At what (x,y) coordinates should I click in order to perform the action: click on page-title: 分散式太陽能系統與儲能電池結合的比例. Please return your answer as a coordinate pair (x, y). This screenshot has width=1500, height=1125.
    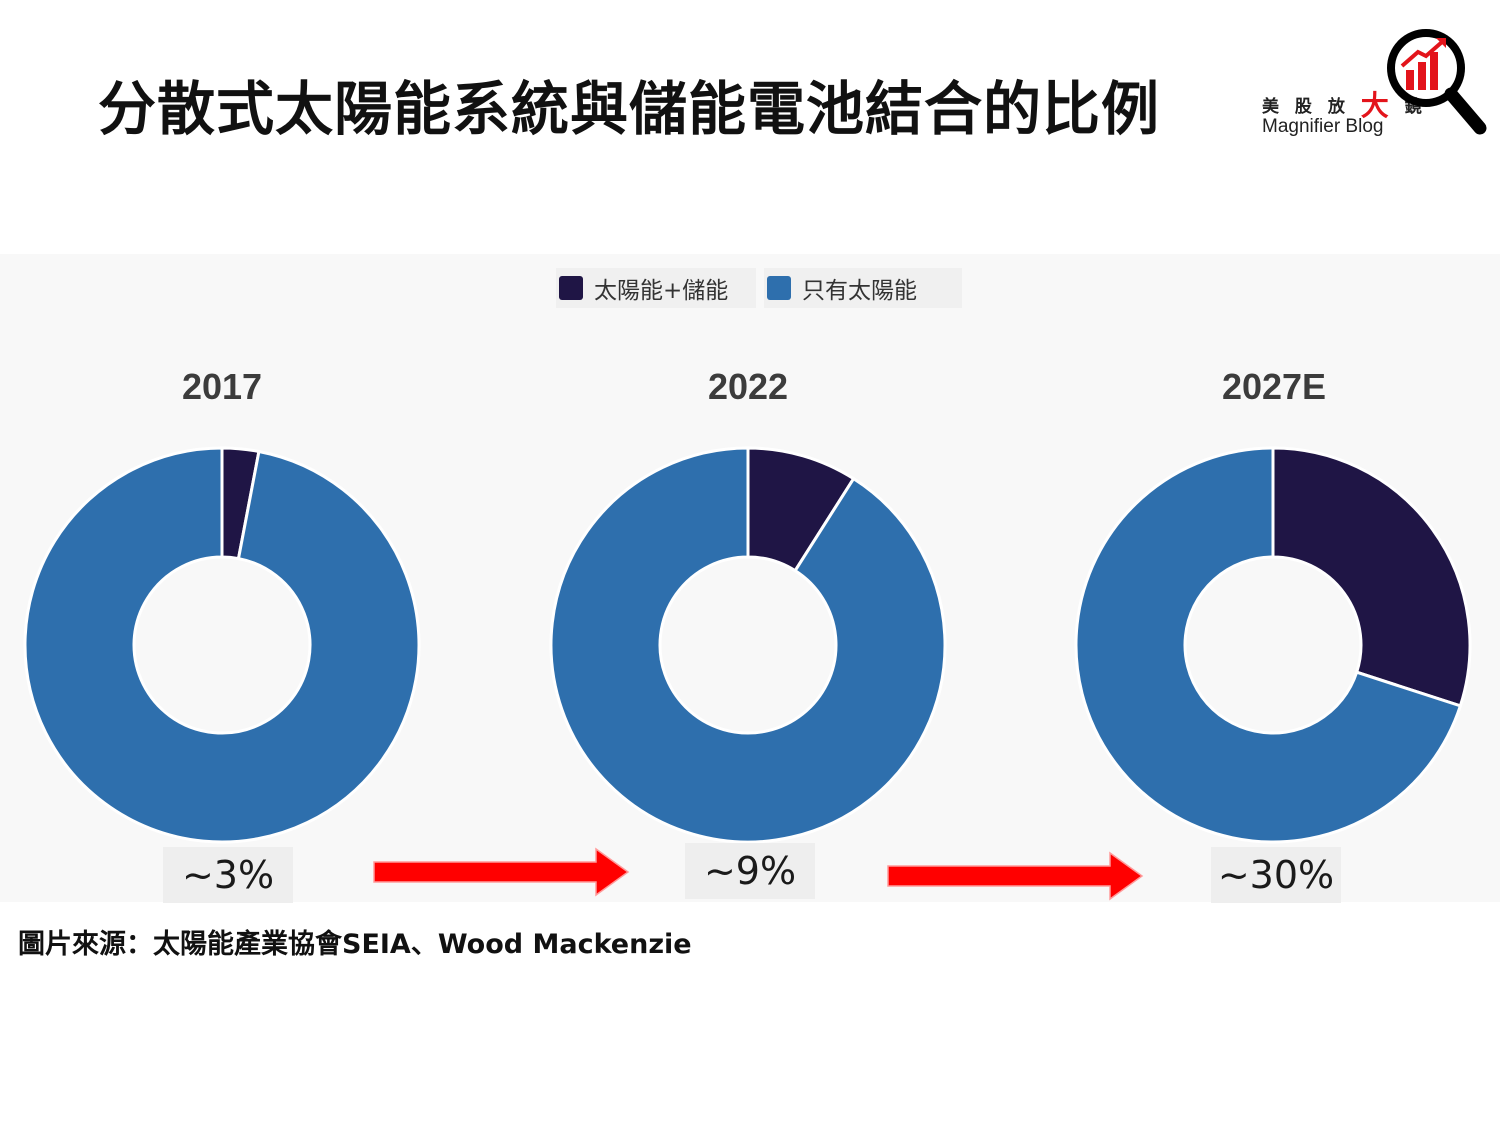
    Looking at the image, I should click on (629, 109).